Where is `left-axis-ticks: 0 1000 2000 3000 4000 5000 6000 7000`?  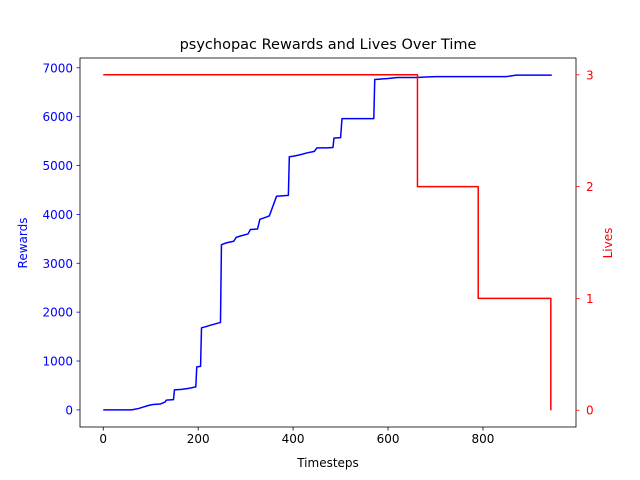
left-axis-ticks: 0 1000 2000 3000 4000 5000 6000 7000 is located at coordinates (61, 239).